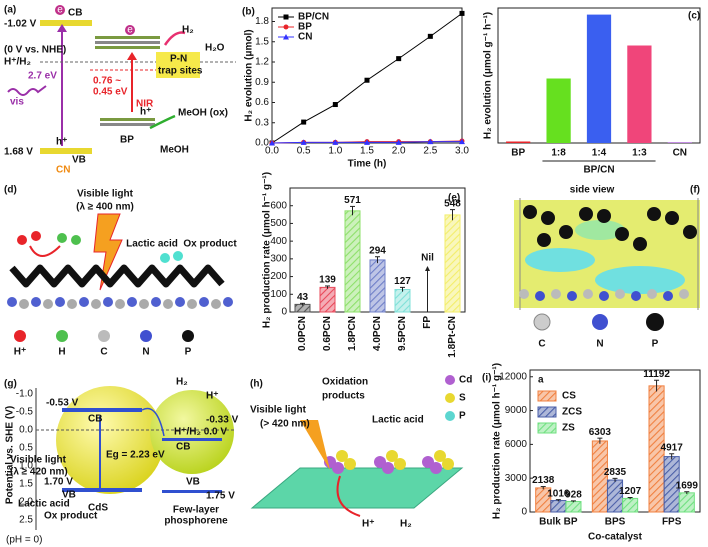 The width and height of the screenshot is (708, 547). I want to click on cds-particle, so click(110, 440).